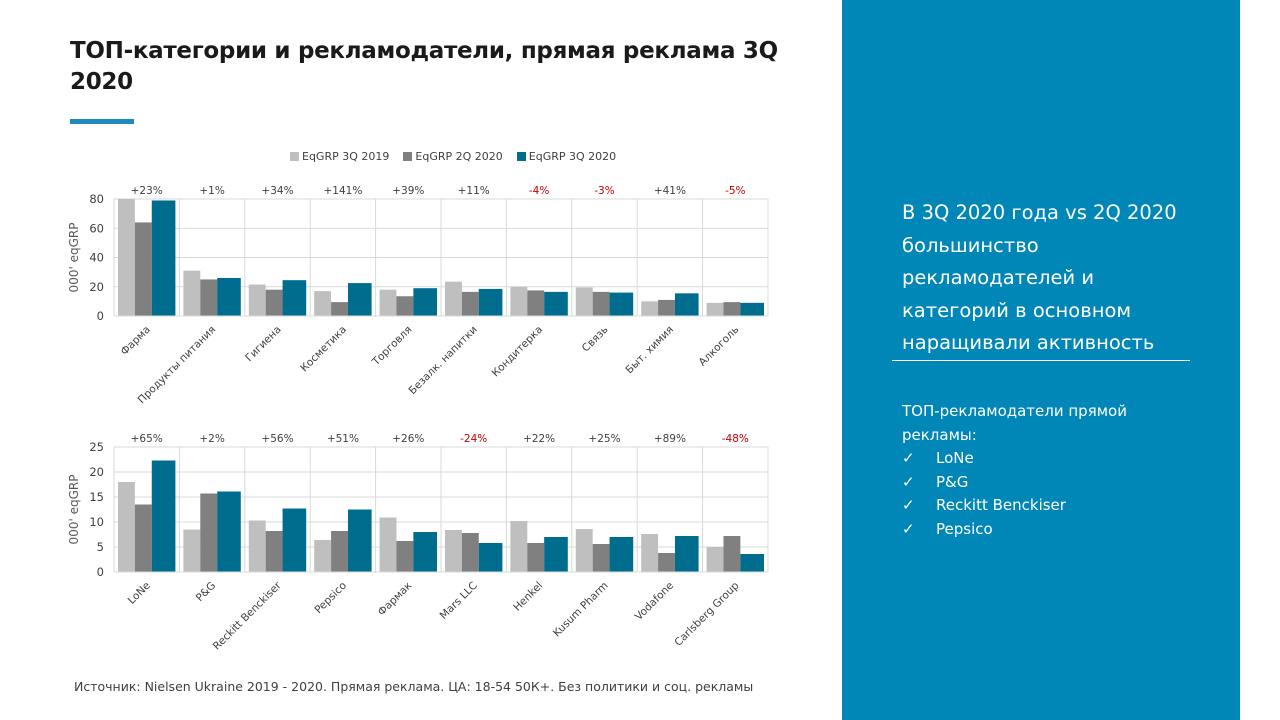 Image resolution: width=1280 pixels, height=720 pixels. Describe the element at coordinates (595, 339) in the screenshot. I see `x-tick-label: Связь` at that location.